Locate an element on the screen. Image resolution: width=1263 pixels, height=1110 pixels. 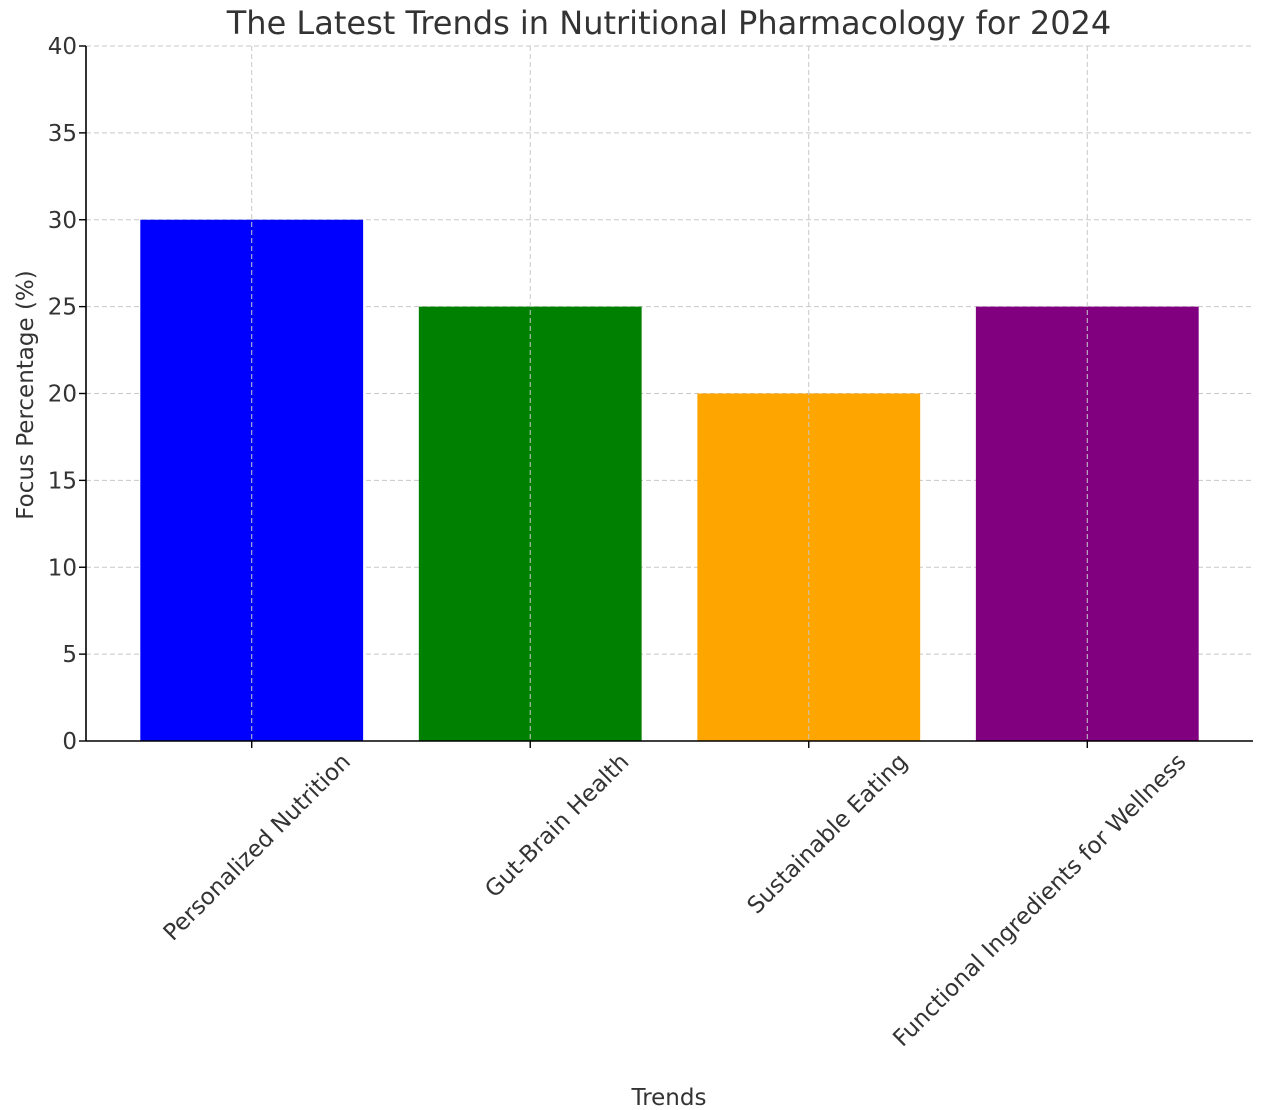
y-tick-label: 20 is located at coordinates (62, 395).